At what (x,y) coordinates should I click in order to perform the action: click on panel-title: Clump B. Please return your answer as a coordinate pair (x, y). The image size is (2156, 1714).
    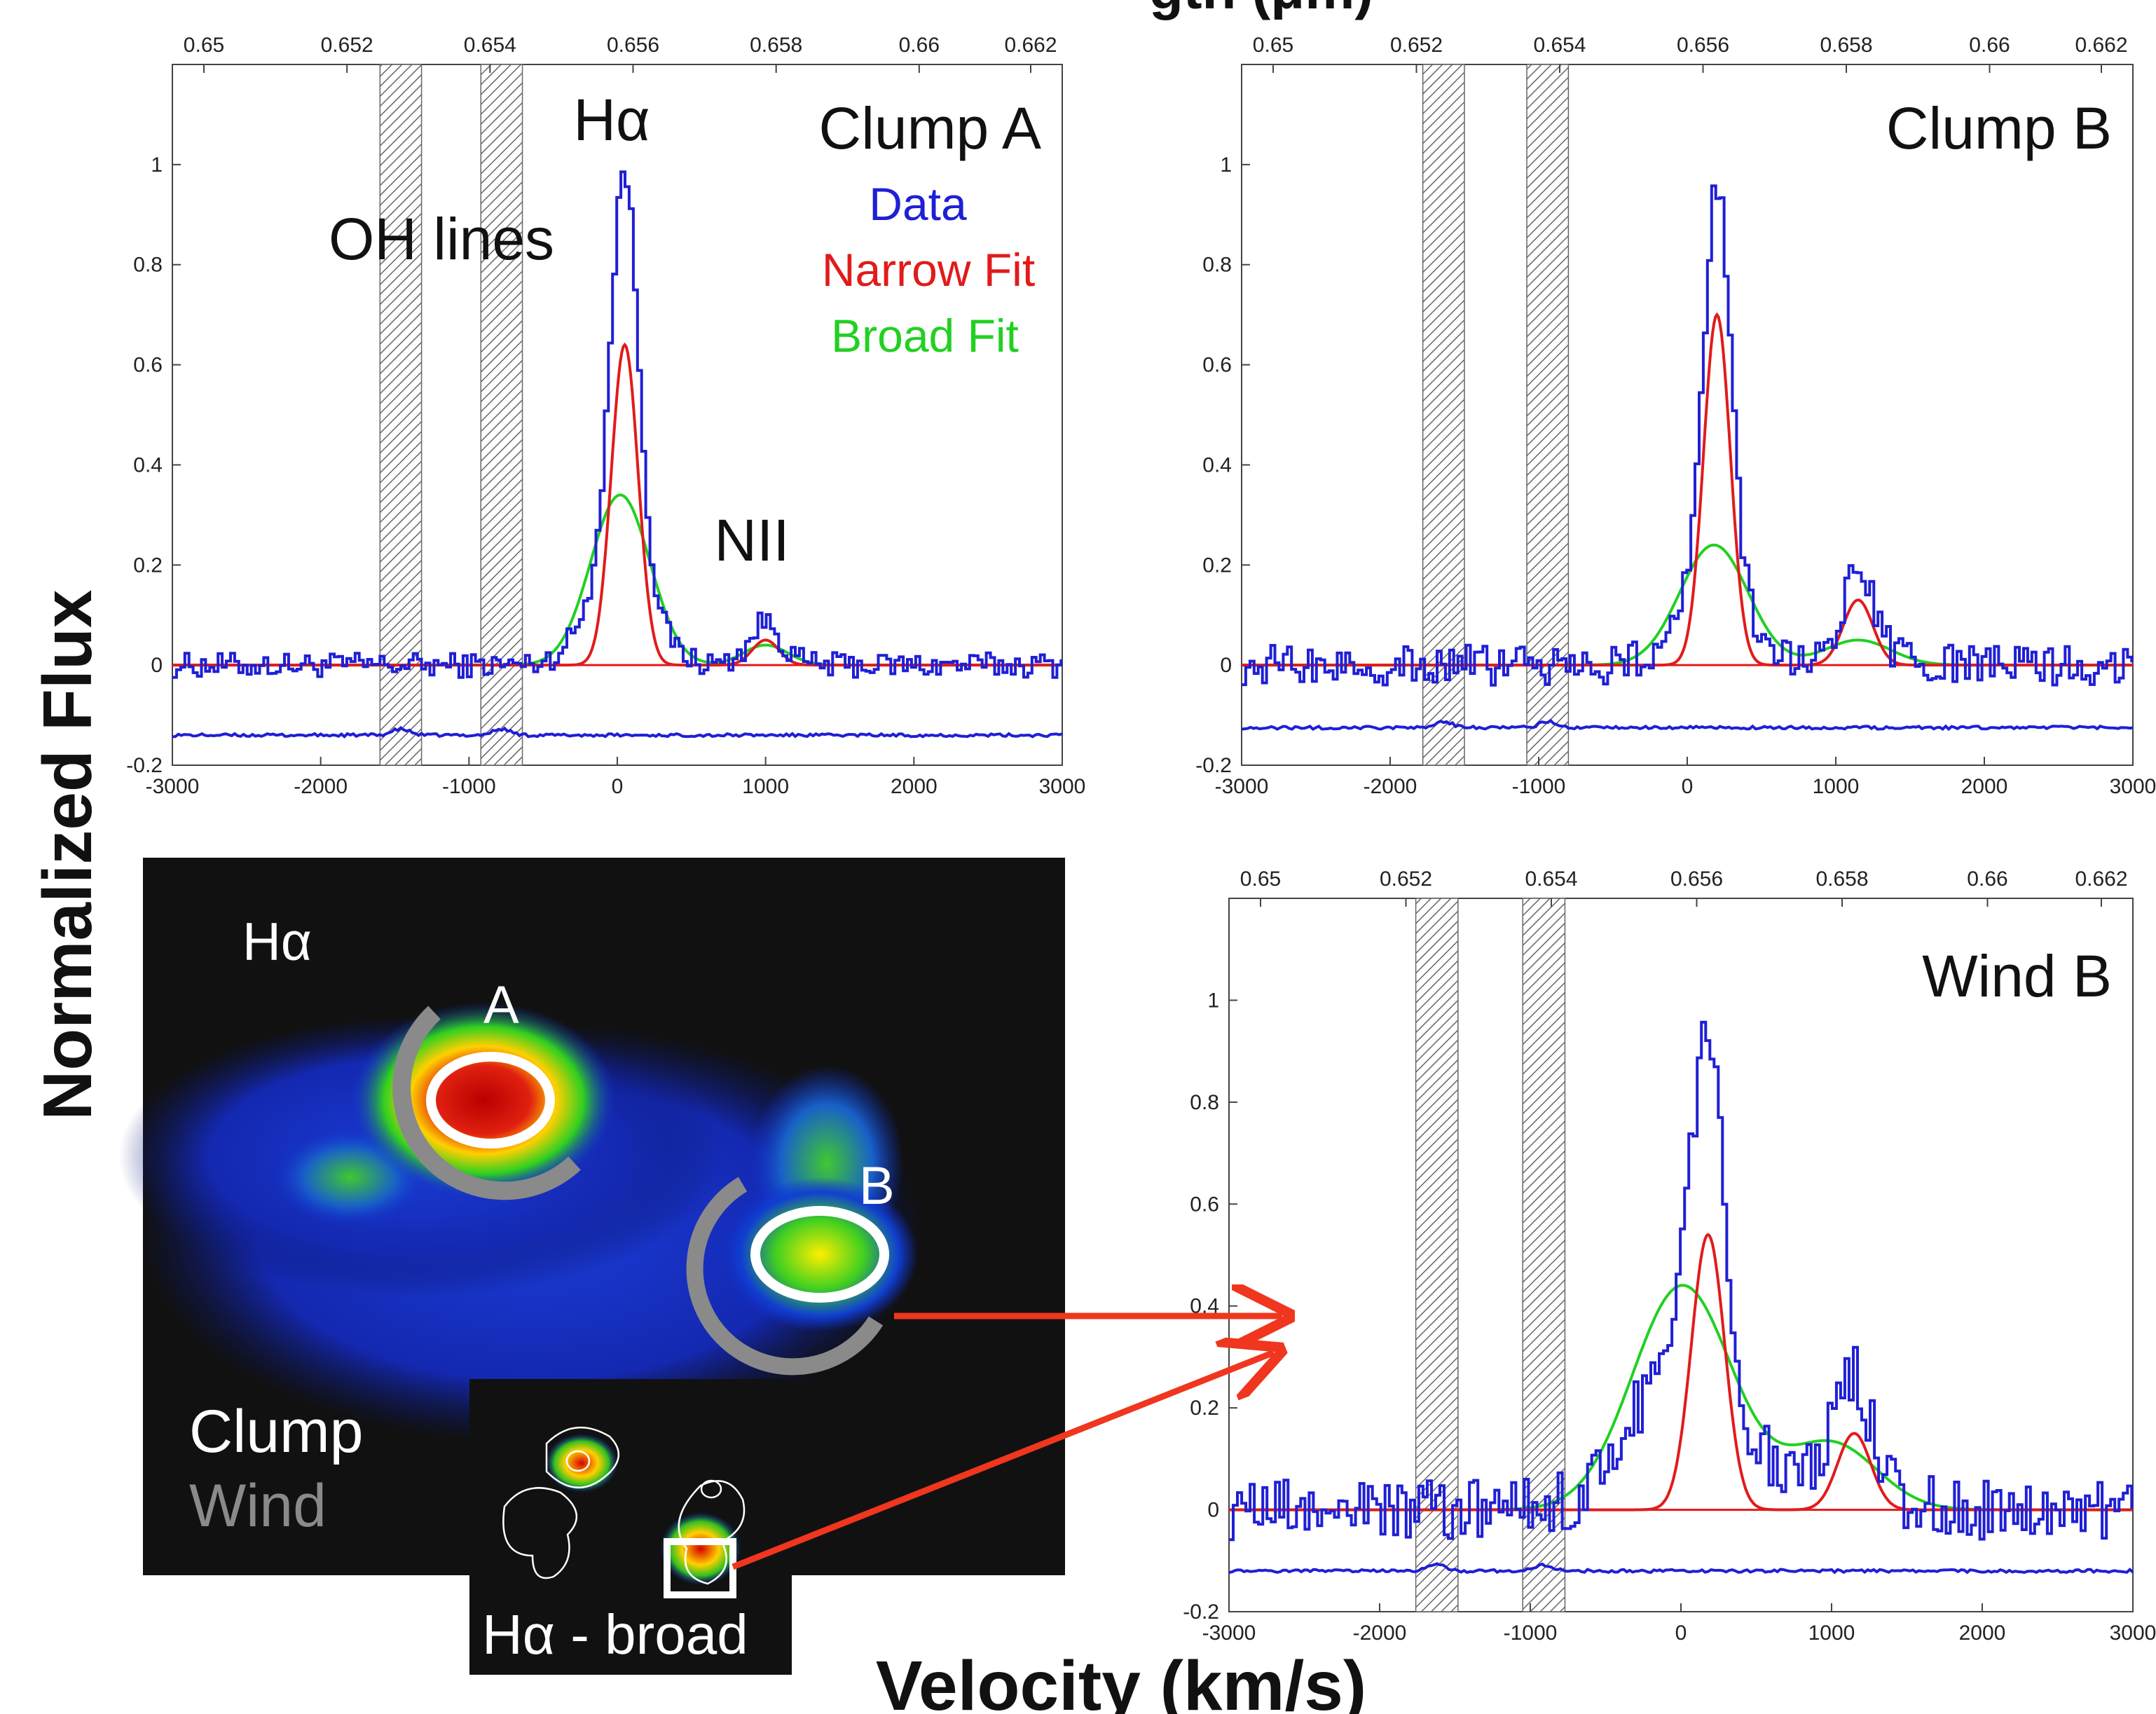
    Looking at the image, I should click on (1999, 128).